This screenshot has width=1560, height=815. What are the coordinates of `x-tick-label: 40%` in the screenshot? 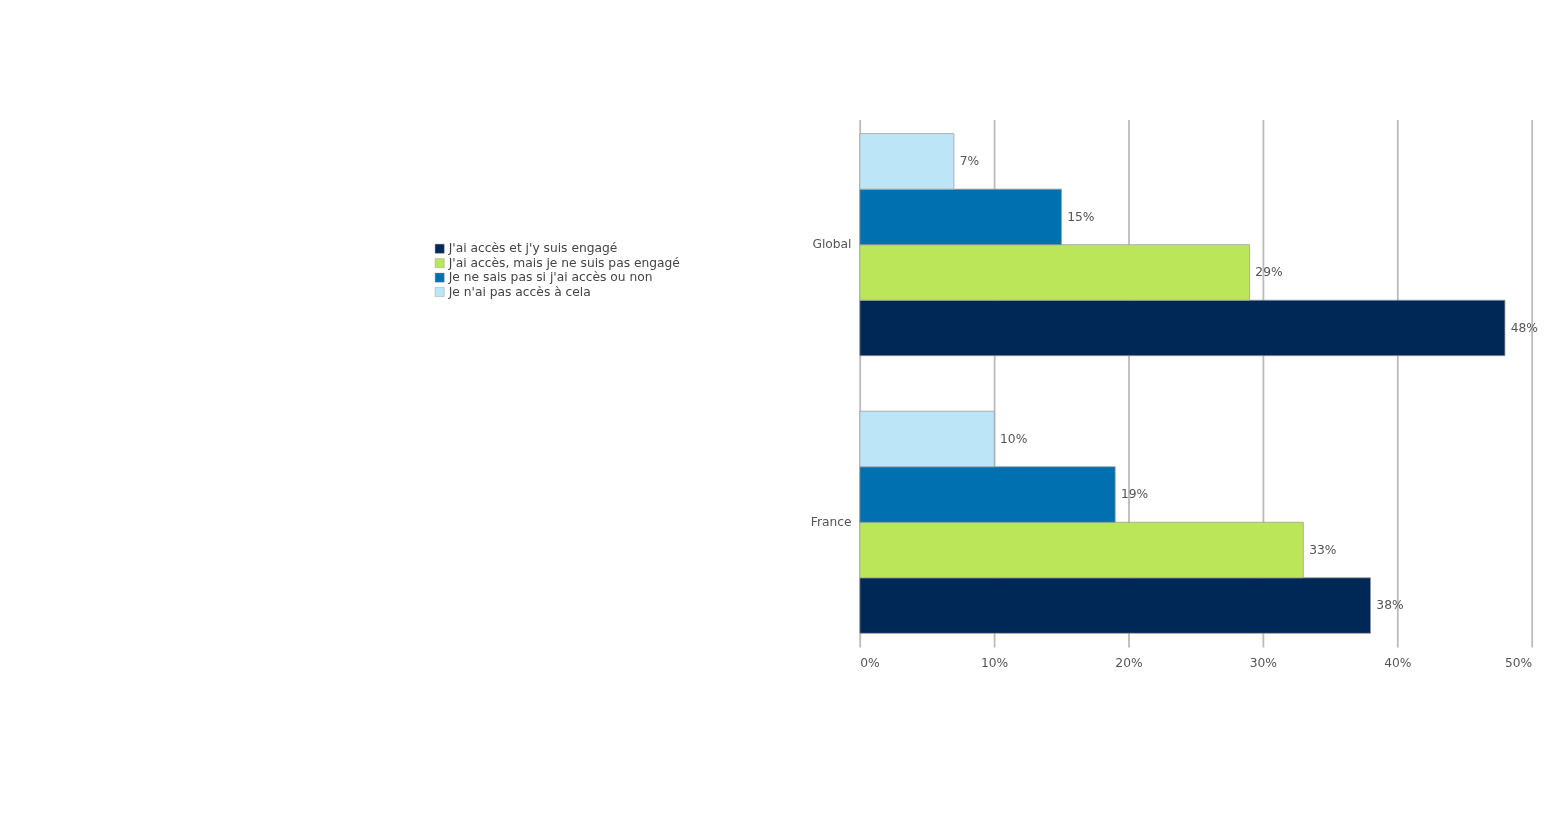 It's located at (1398, 663).